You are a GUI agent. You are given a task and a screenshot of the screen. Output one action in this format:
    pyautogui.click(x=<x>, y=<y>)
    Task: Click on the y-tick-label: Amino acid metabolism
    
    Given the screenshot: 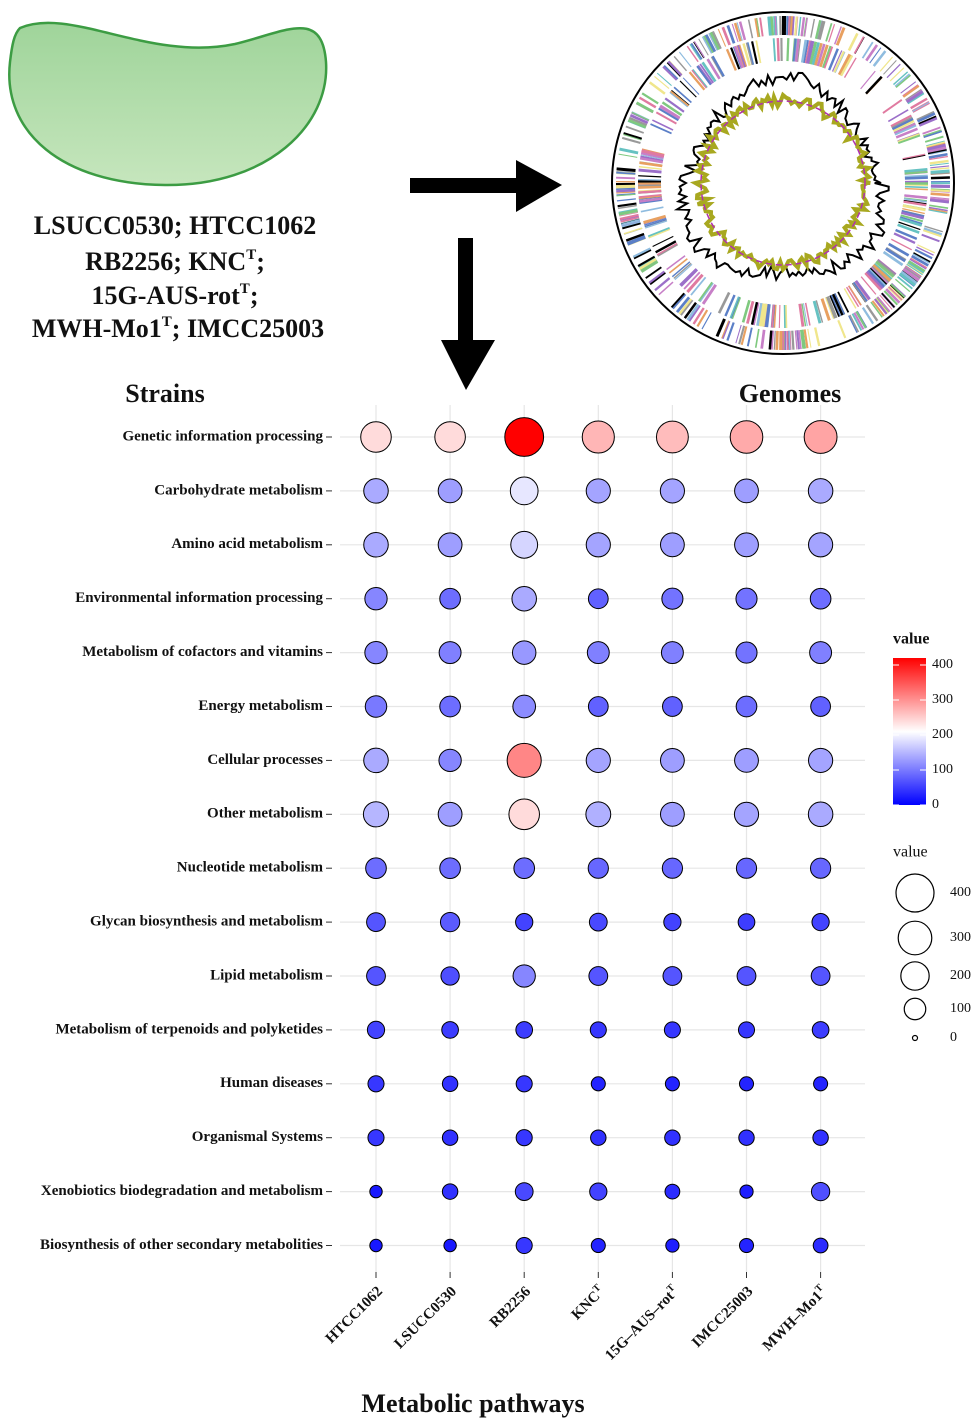 What is the action you would take?
    pyautogui.click(x=247, y=544)
    